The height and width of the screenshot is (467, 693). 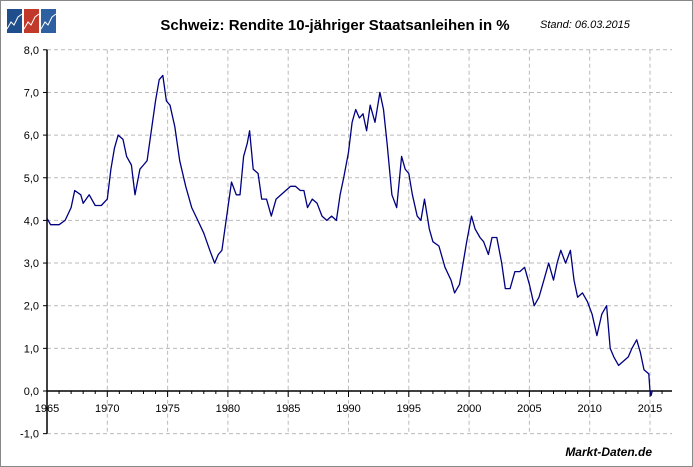 What do you see at coordinates (228, 409) in the screenshot?
I see `x-tick-label: 1980` at bounding box center [228, 409].